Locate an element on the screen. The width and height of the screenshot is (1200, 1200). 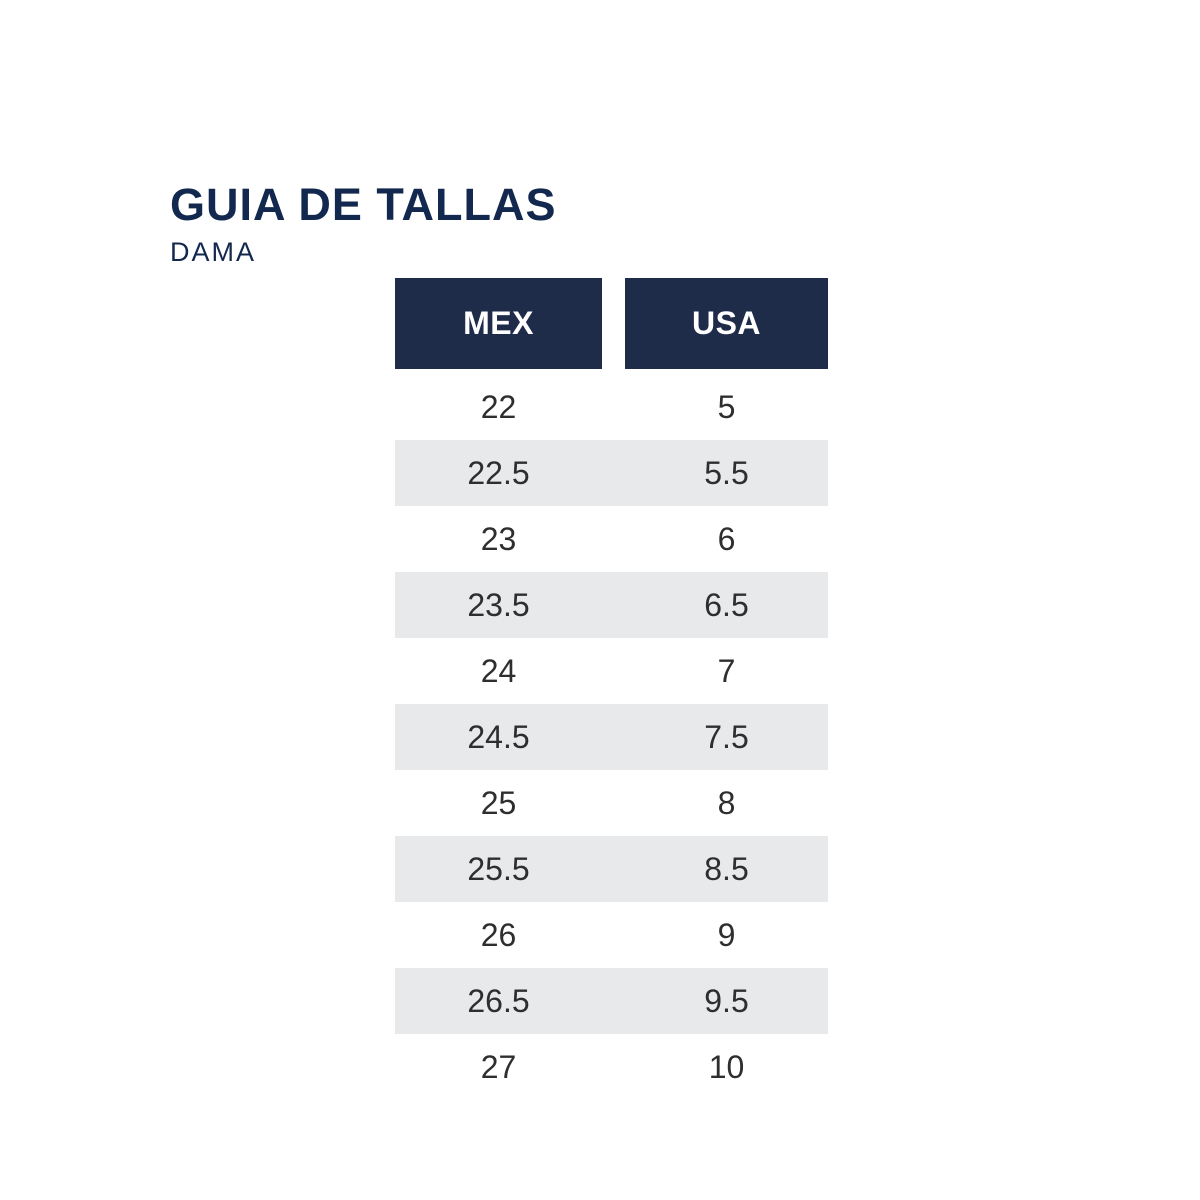
cell-mex: 24.5 is located at coordinates (498, 736).